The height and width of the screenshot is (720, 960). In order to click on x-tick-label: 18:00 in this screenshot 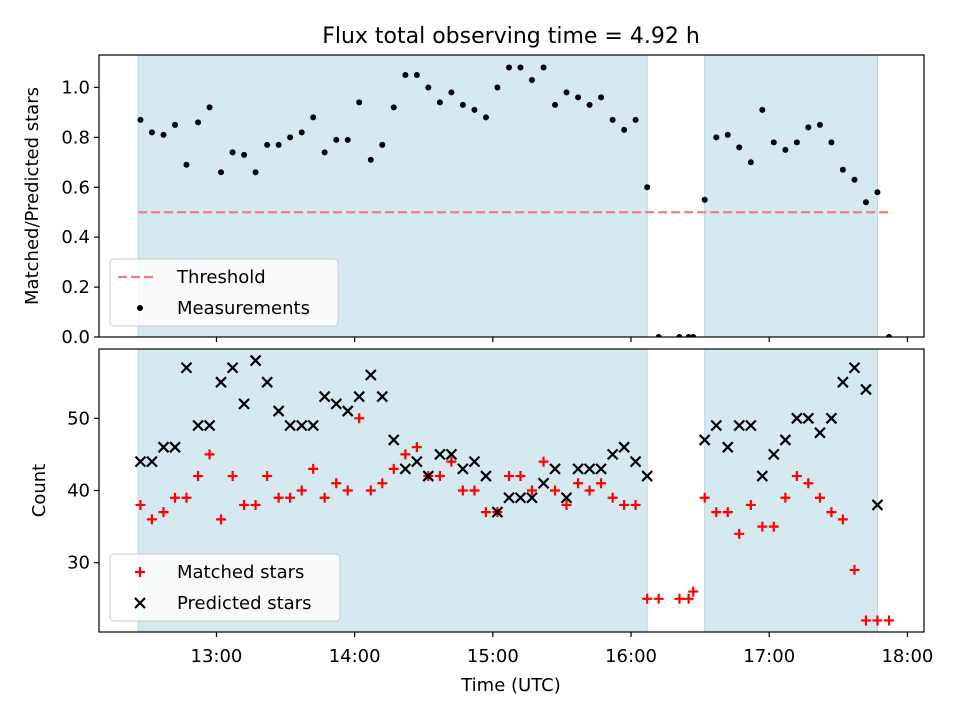, I will do `click(907, 656)`.